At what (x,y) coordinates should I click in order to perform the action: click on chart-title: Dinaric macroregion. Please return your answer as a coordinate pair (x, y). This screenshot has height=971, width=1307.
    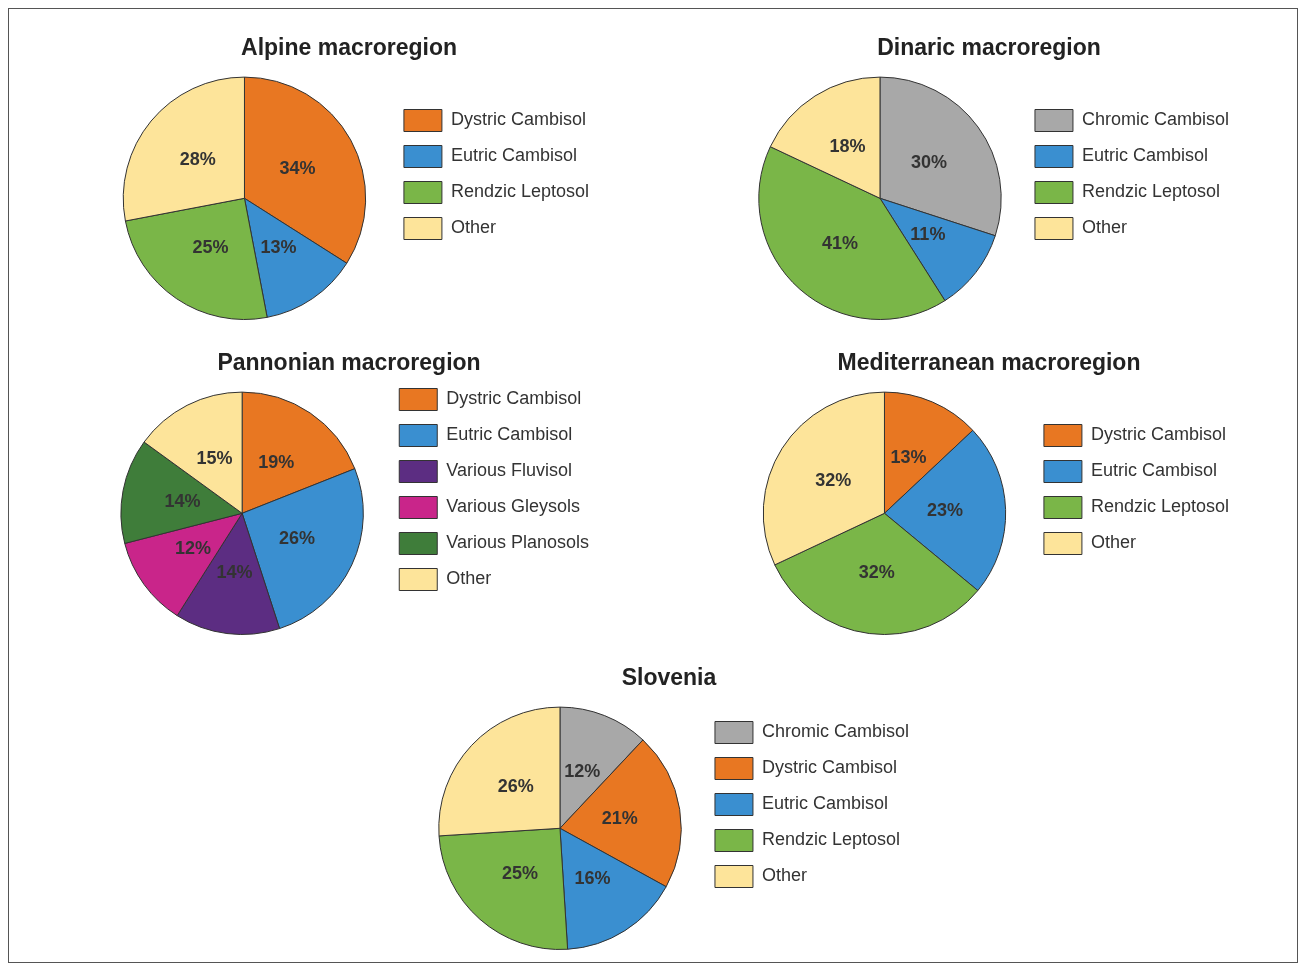
    Looking at the image, I should click on (989, 47).